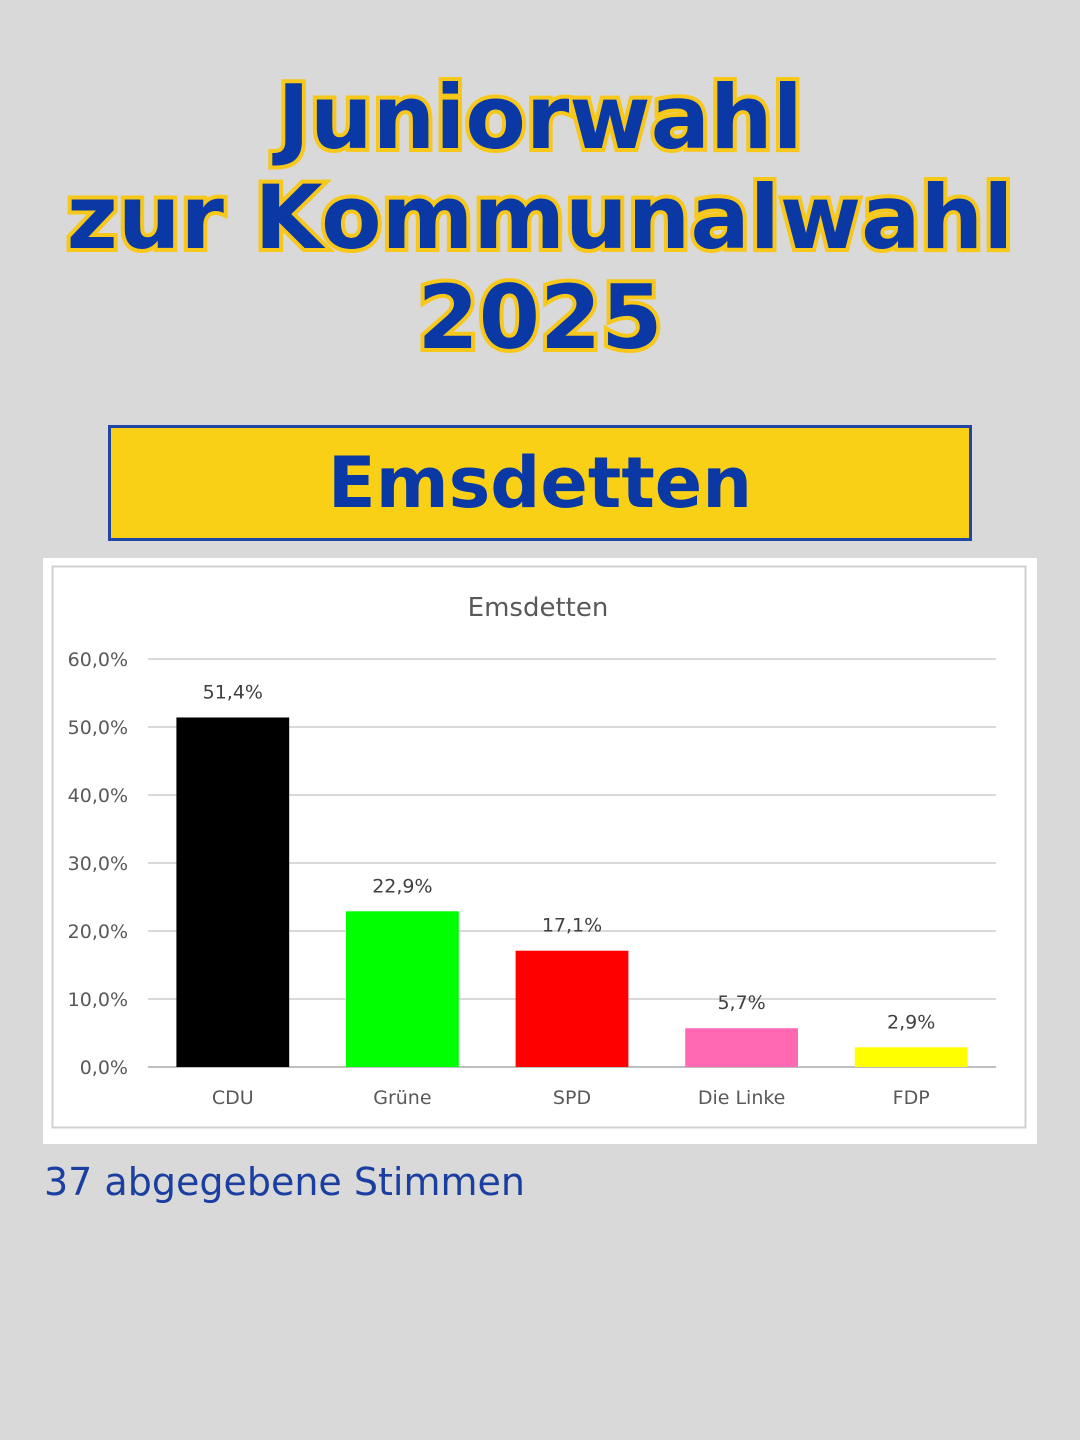 The image size is (1080, 1440). What do you see at coordinates (284, 1182) in the screenshot?
I see `votes-count: 37 abgegebene Stimmen` at bounding box center [284, 1182].